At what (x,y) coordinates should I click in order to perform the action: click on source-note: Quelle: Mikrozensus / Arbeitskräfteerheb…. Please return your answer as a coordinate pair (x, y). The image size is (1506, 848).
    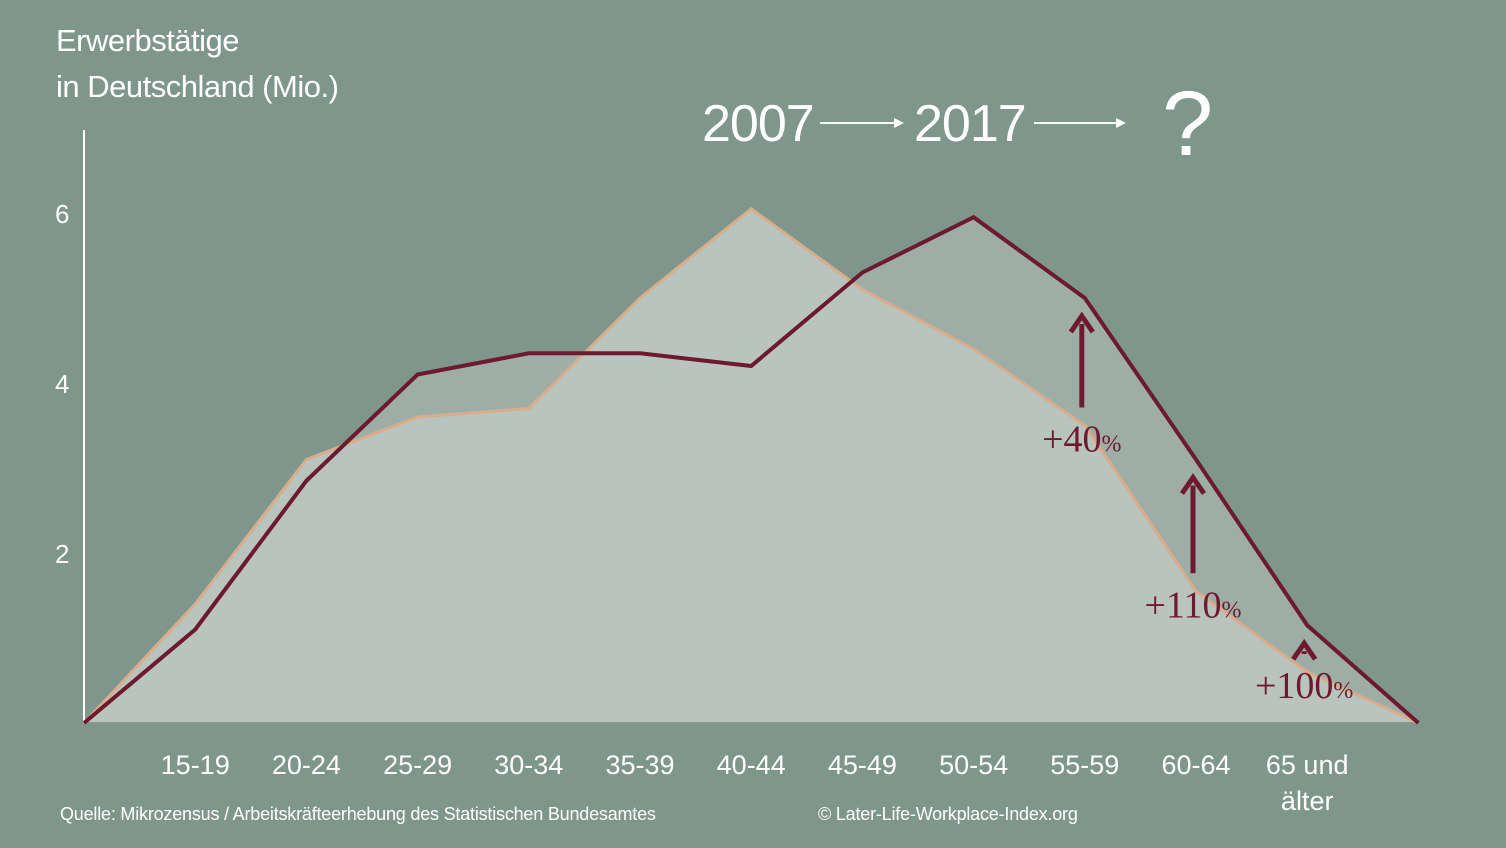
    Looking at the image, I should click on (358, 814).